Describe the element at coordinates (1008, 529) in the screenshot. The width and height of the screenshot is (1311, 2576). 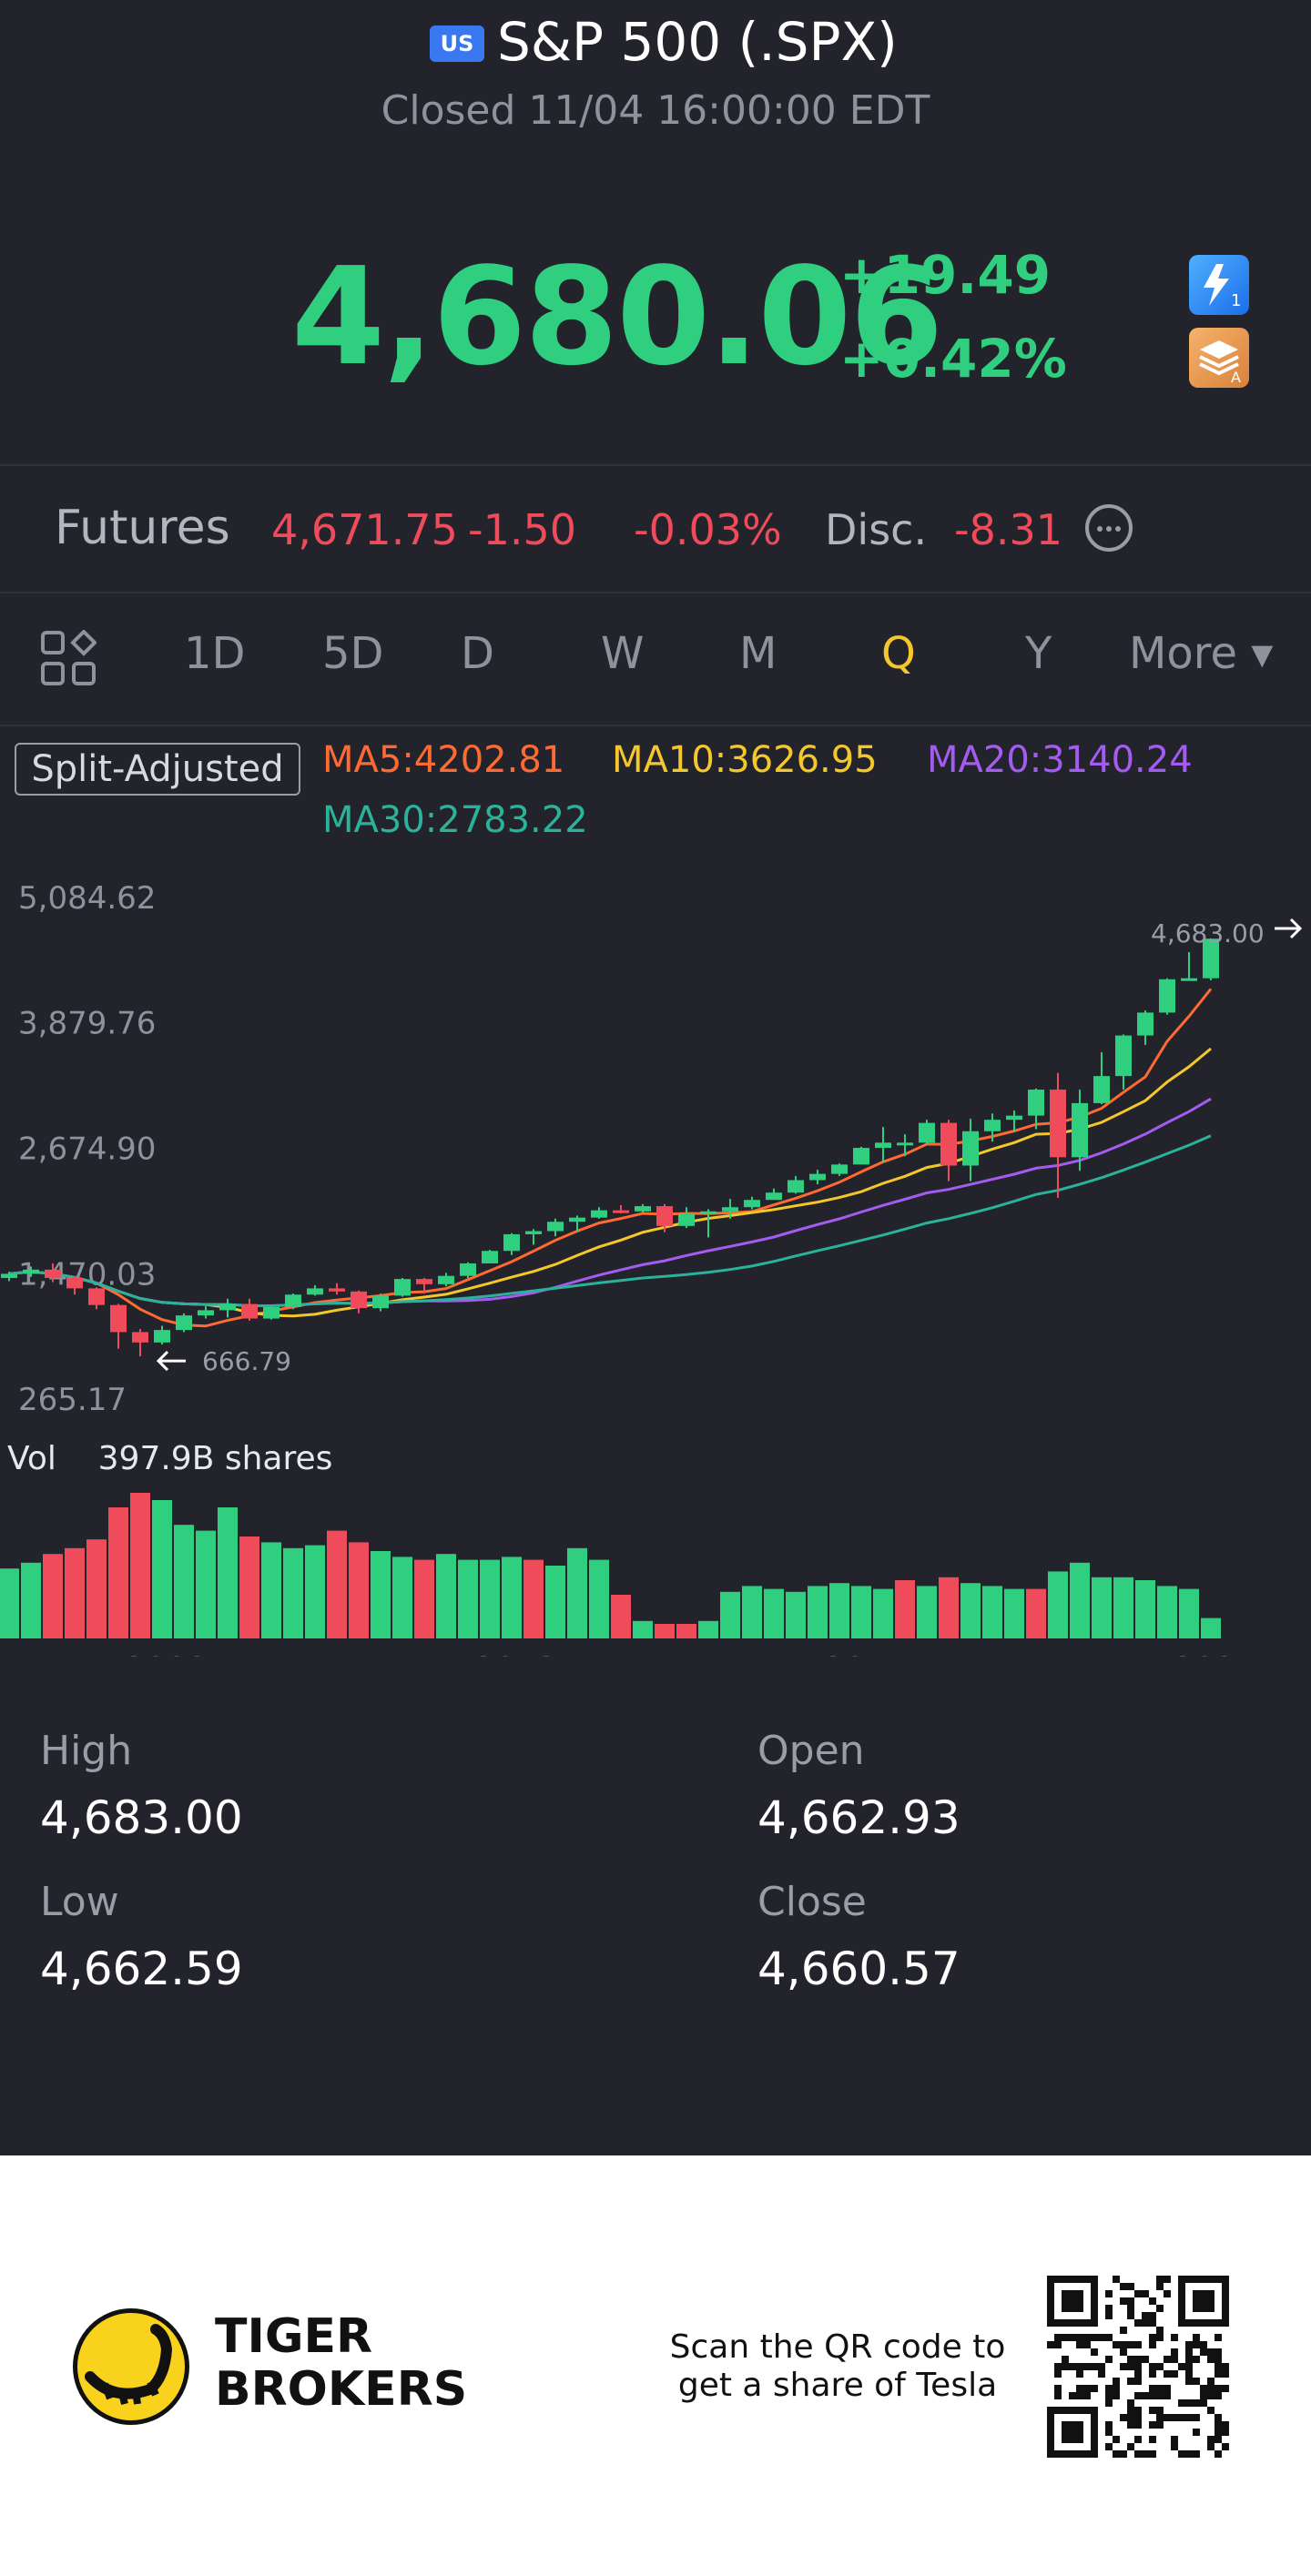
I see `discount-value: -8.31` at that location.